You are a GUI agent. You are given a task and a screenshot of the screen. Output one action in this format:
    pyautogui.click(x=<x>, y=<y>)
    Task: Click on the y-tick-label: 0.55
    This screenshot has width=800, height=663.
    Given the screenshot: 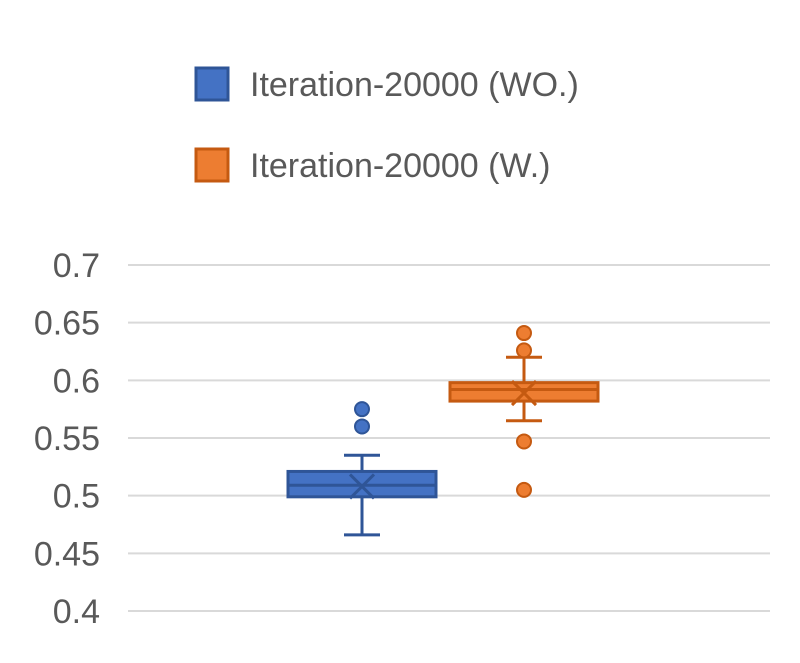 What is the action you would take?
    pyautogui.click(x=67, y=439)
    